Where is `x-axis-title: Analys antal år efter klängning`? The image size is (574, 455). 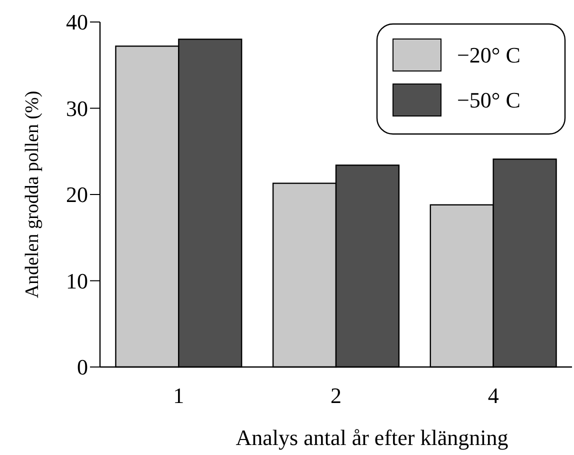
x-axis-title: Analys antal år efter klängning is located at coordinates (372, 437).